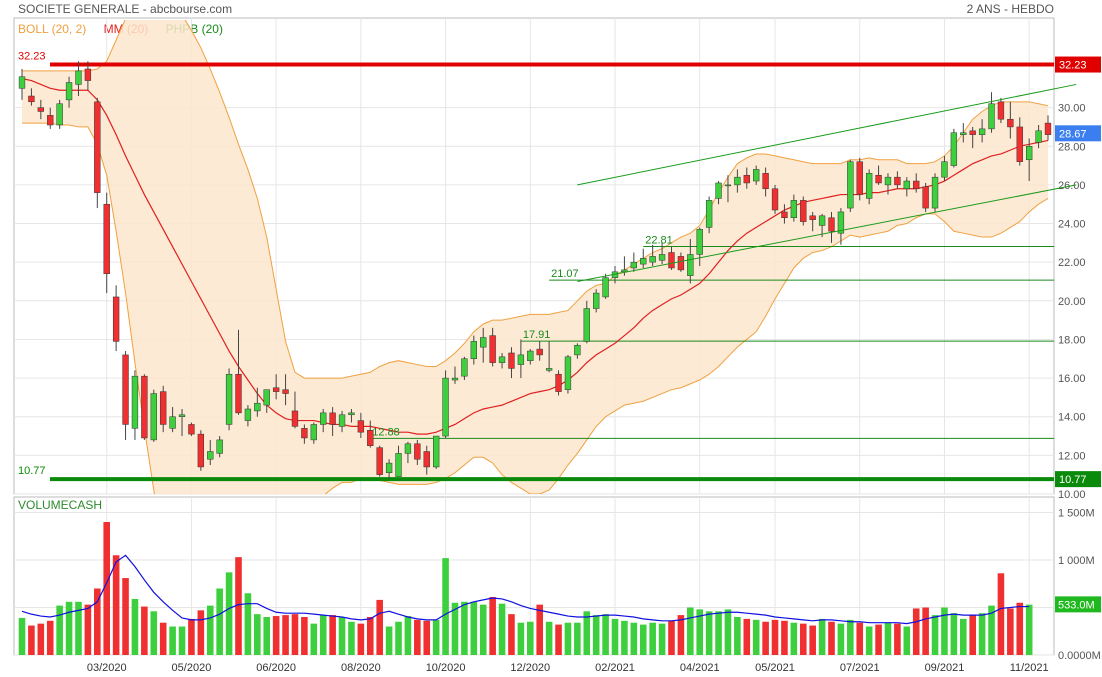  Describe the element at coordinates (1010, 9) in the screenshot. I see `chart-header-right: 2 ANS - HEBDO` at that location.